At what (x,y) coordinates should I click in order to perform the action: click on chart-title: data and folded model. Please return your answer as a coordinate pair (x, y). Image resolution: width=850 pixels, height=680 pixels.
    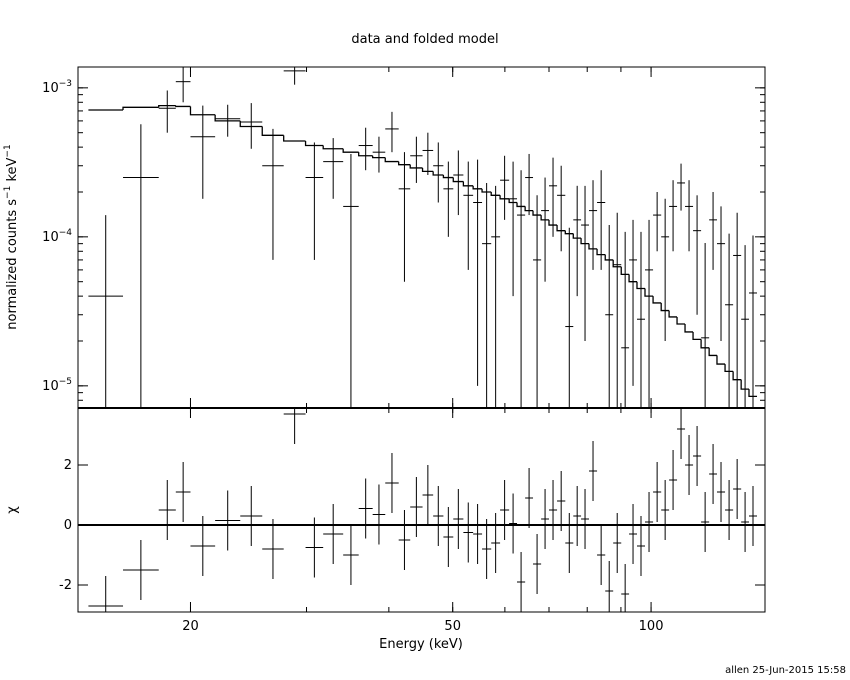
    Looking at the image, I should click on (424, 39).